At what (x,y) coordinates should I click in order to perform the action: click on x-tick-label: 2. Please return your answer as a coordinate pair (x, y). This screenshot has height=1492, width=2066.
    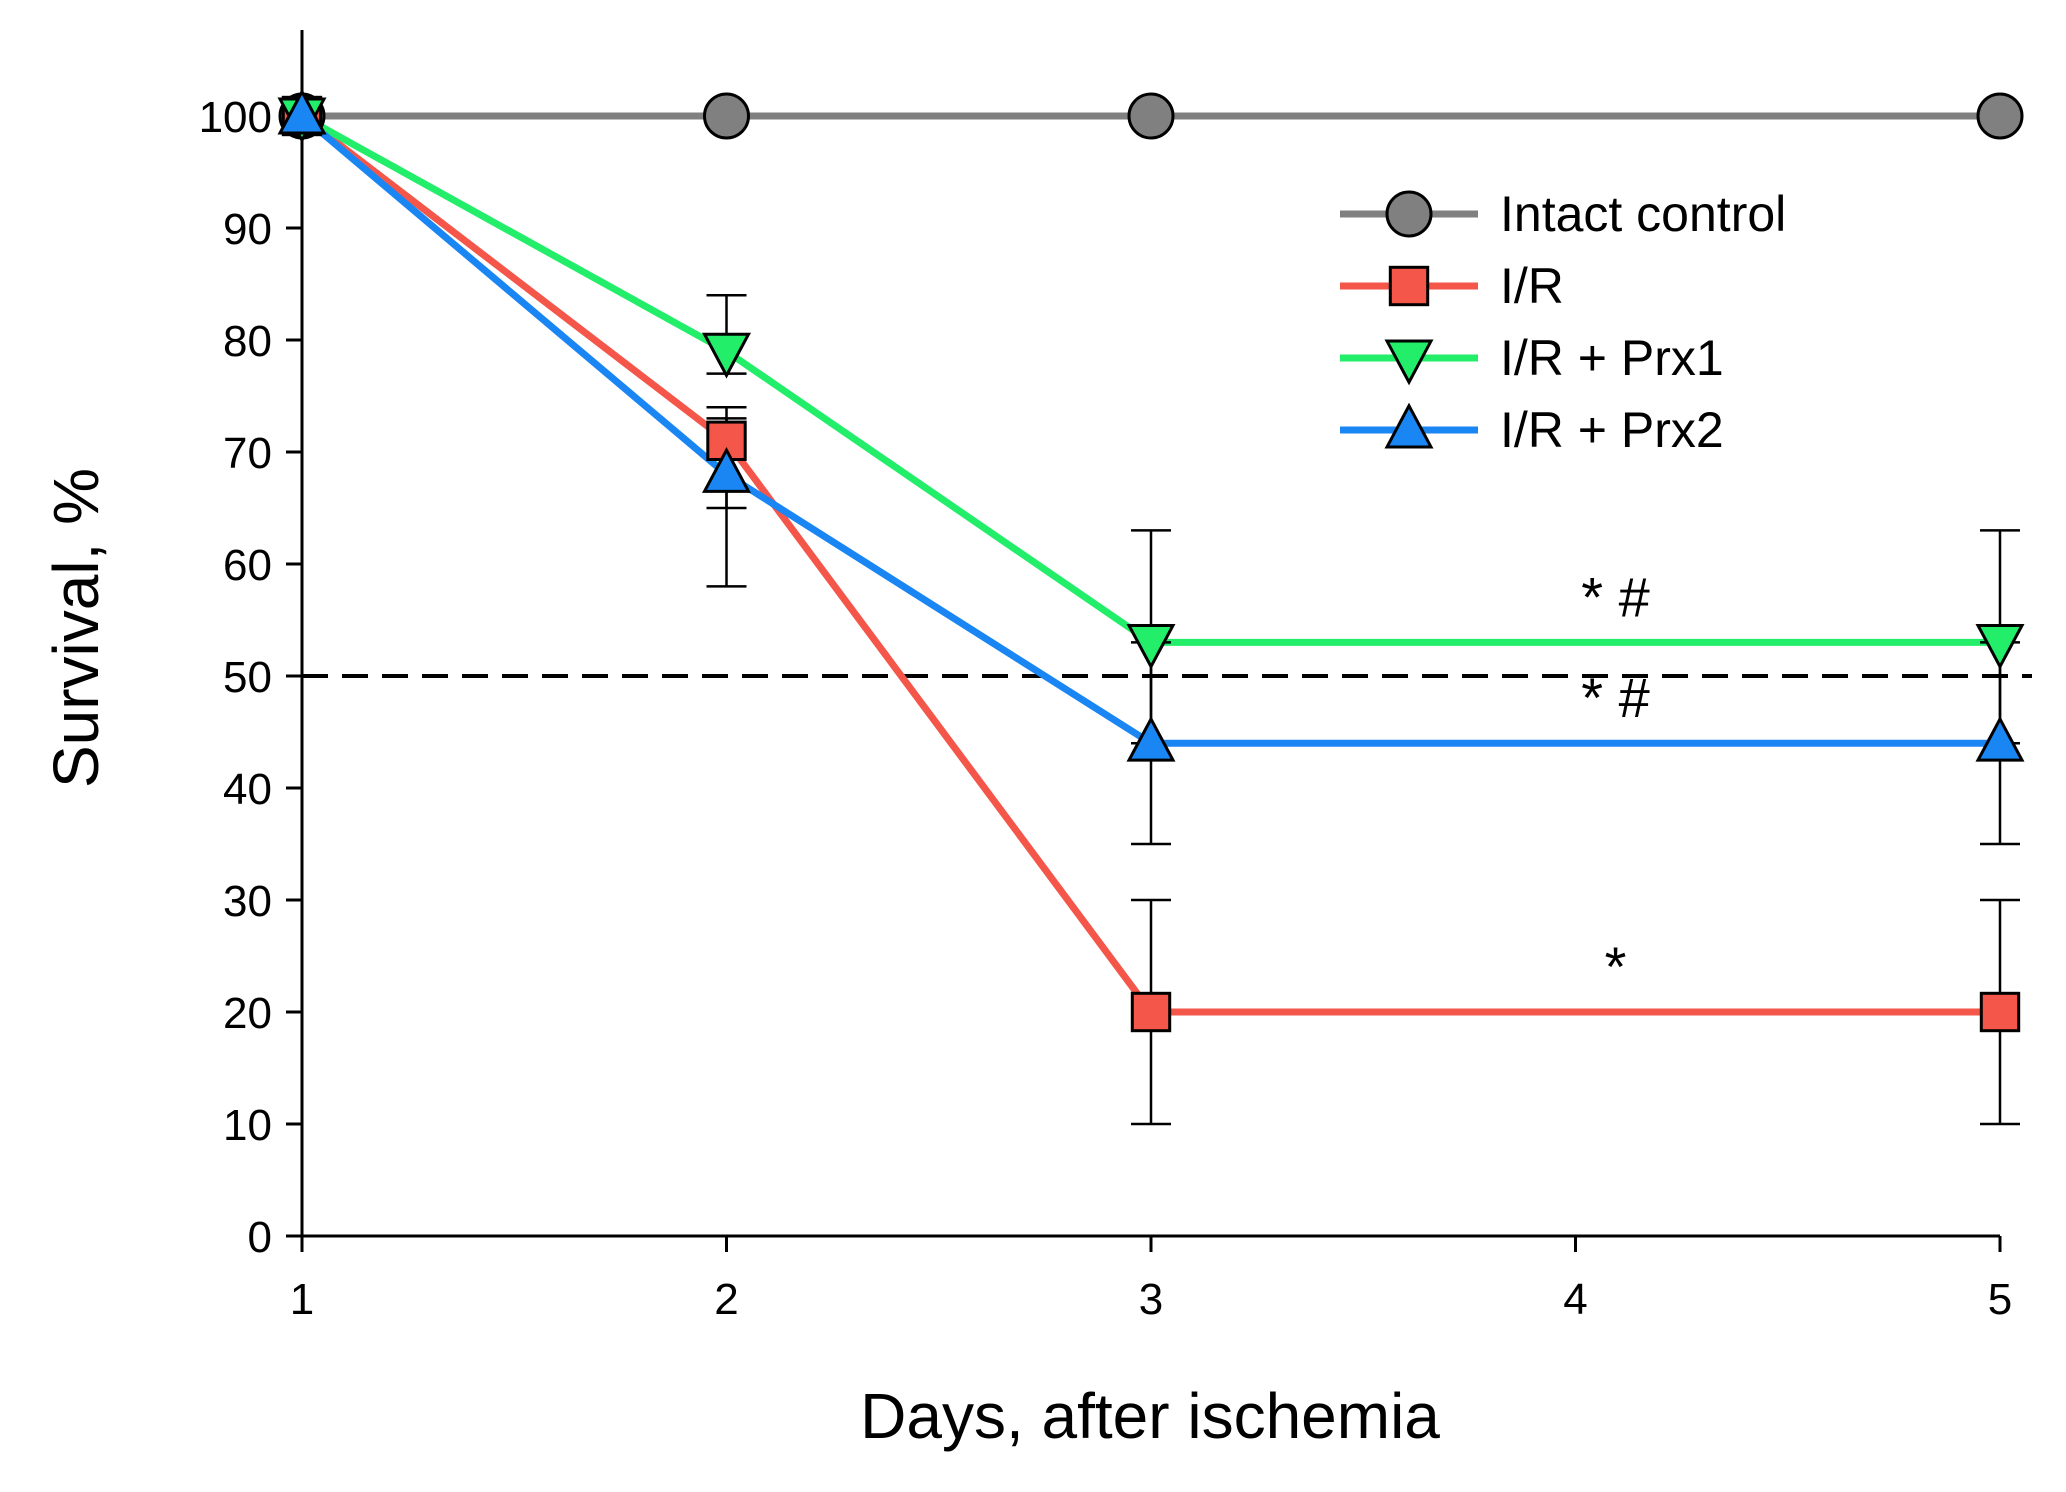
    Looking at the image, I should click on (726, 1299).